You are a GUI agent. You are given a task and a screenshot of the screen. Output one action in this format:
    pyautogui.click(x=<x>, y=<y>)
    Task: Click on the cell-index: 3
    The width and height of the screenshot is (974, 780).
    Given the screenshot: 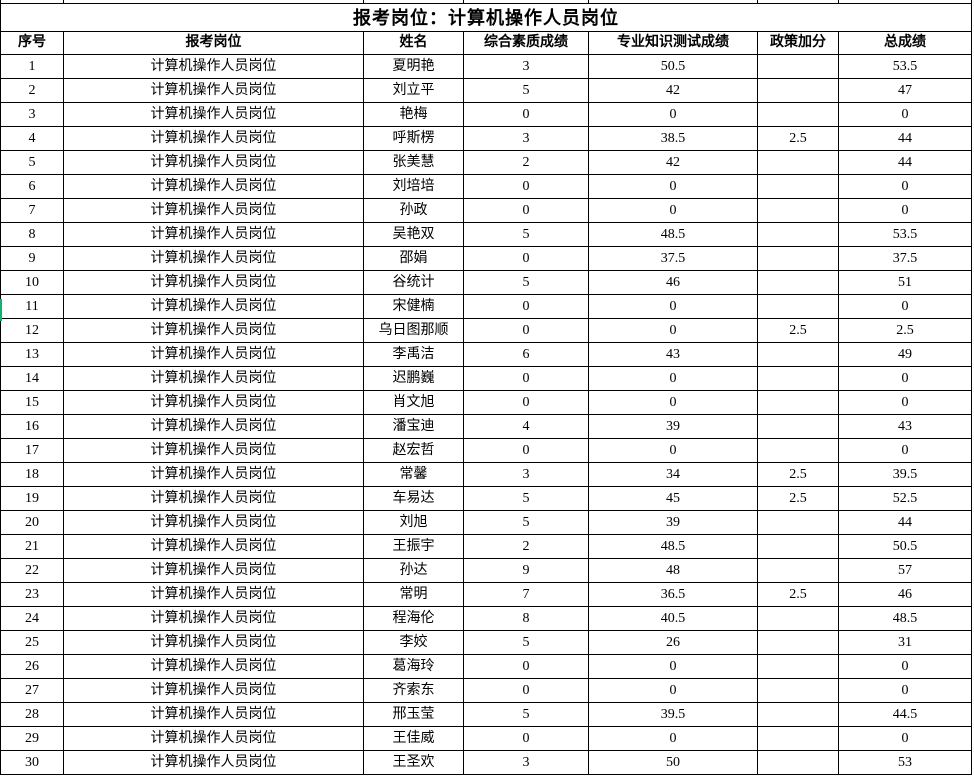 What is the action you would take?
    pyautogui.click(x=32, y=114)
    